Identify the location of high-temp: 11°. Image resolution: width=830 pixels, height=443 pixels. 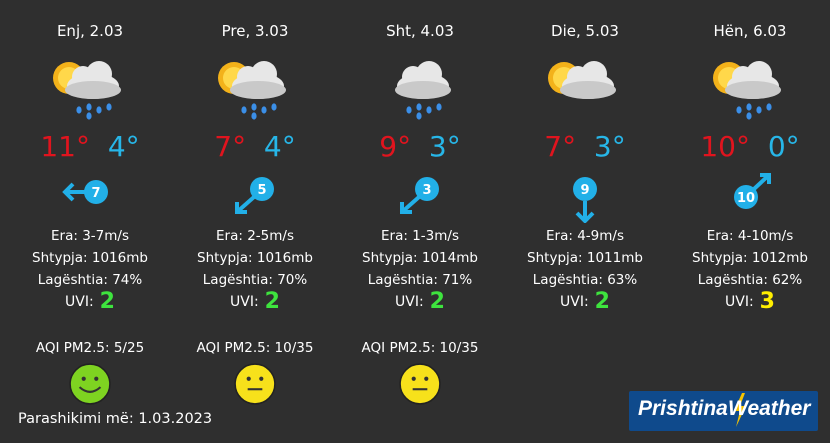
(65, 146).